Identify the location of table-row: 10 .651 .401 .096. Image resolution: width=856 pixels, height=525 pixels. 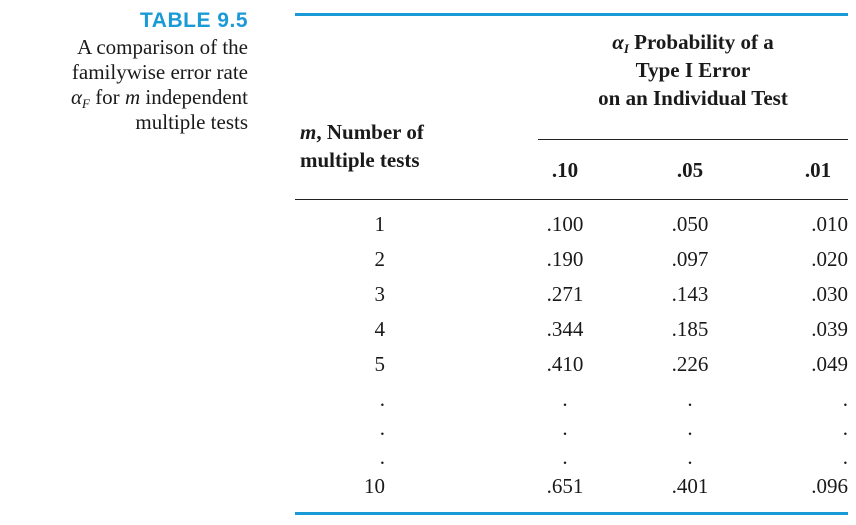
(428, 489).